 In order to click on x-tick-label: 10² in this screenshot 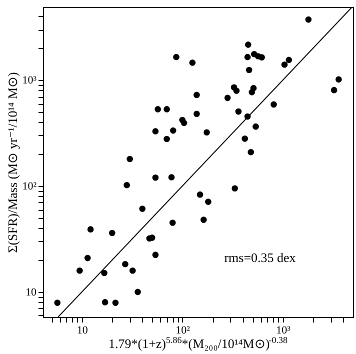, I will do `click(183, 330)`.